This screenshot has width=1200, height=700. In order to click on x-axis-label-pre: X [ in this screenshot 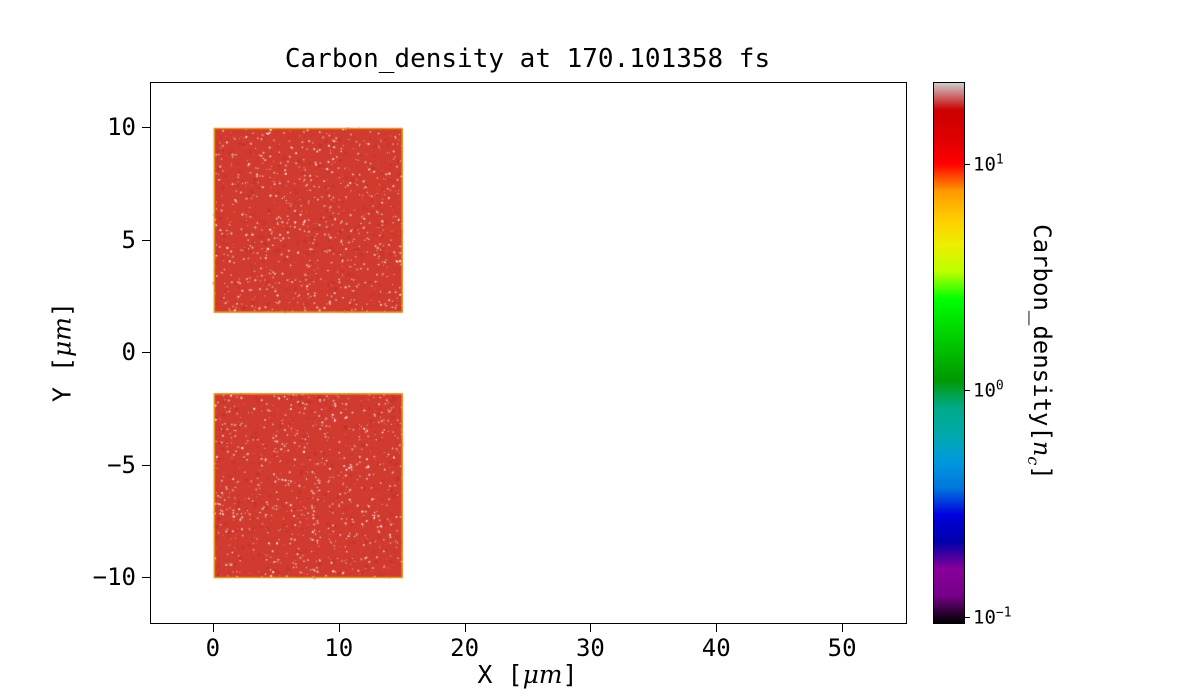, I will do `click(500, 674)`.